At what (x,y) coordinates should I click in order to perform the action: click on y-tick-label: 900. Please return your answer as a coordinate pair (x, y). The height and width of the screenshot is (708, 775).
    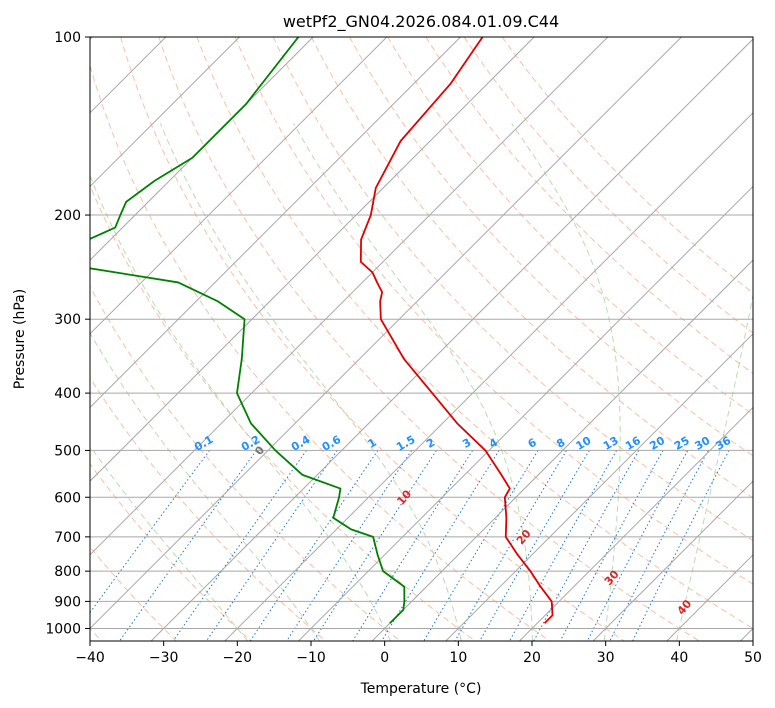
    Looking at the image, I should click on (67, 602).